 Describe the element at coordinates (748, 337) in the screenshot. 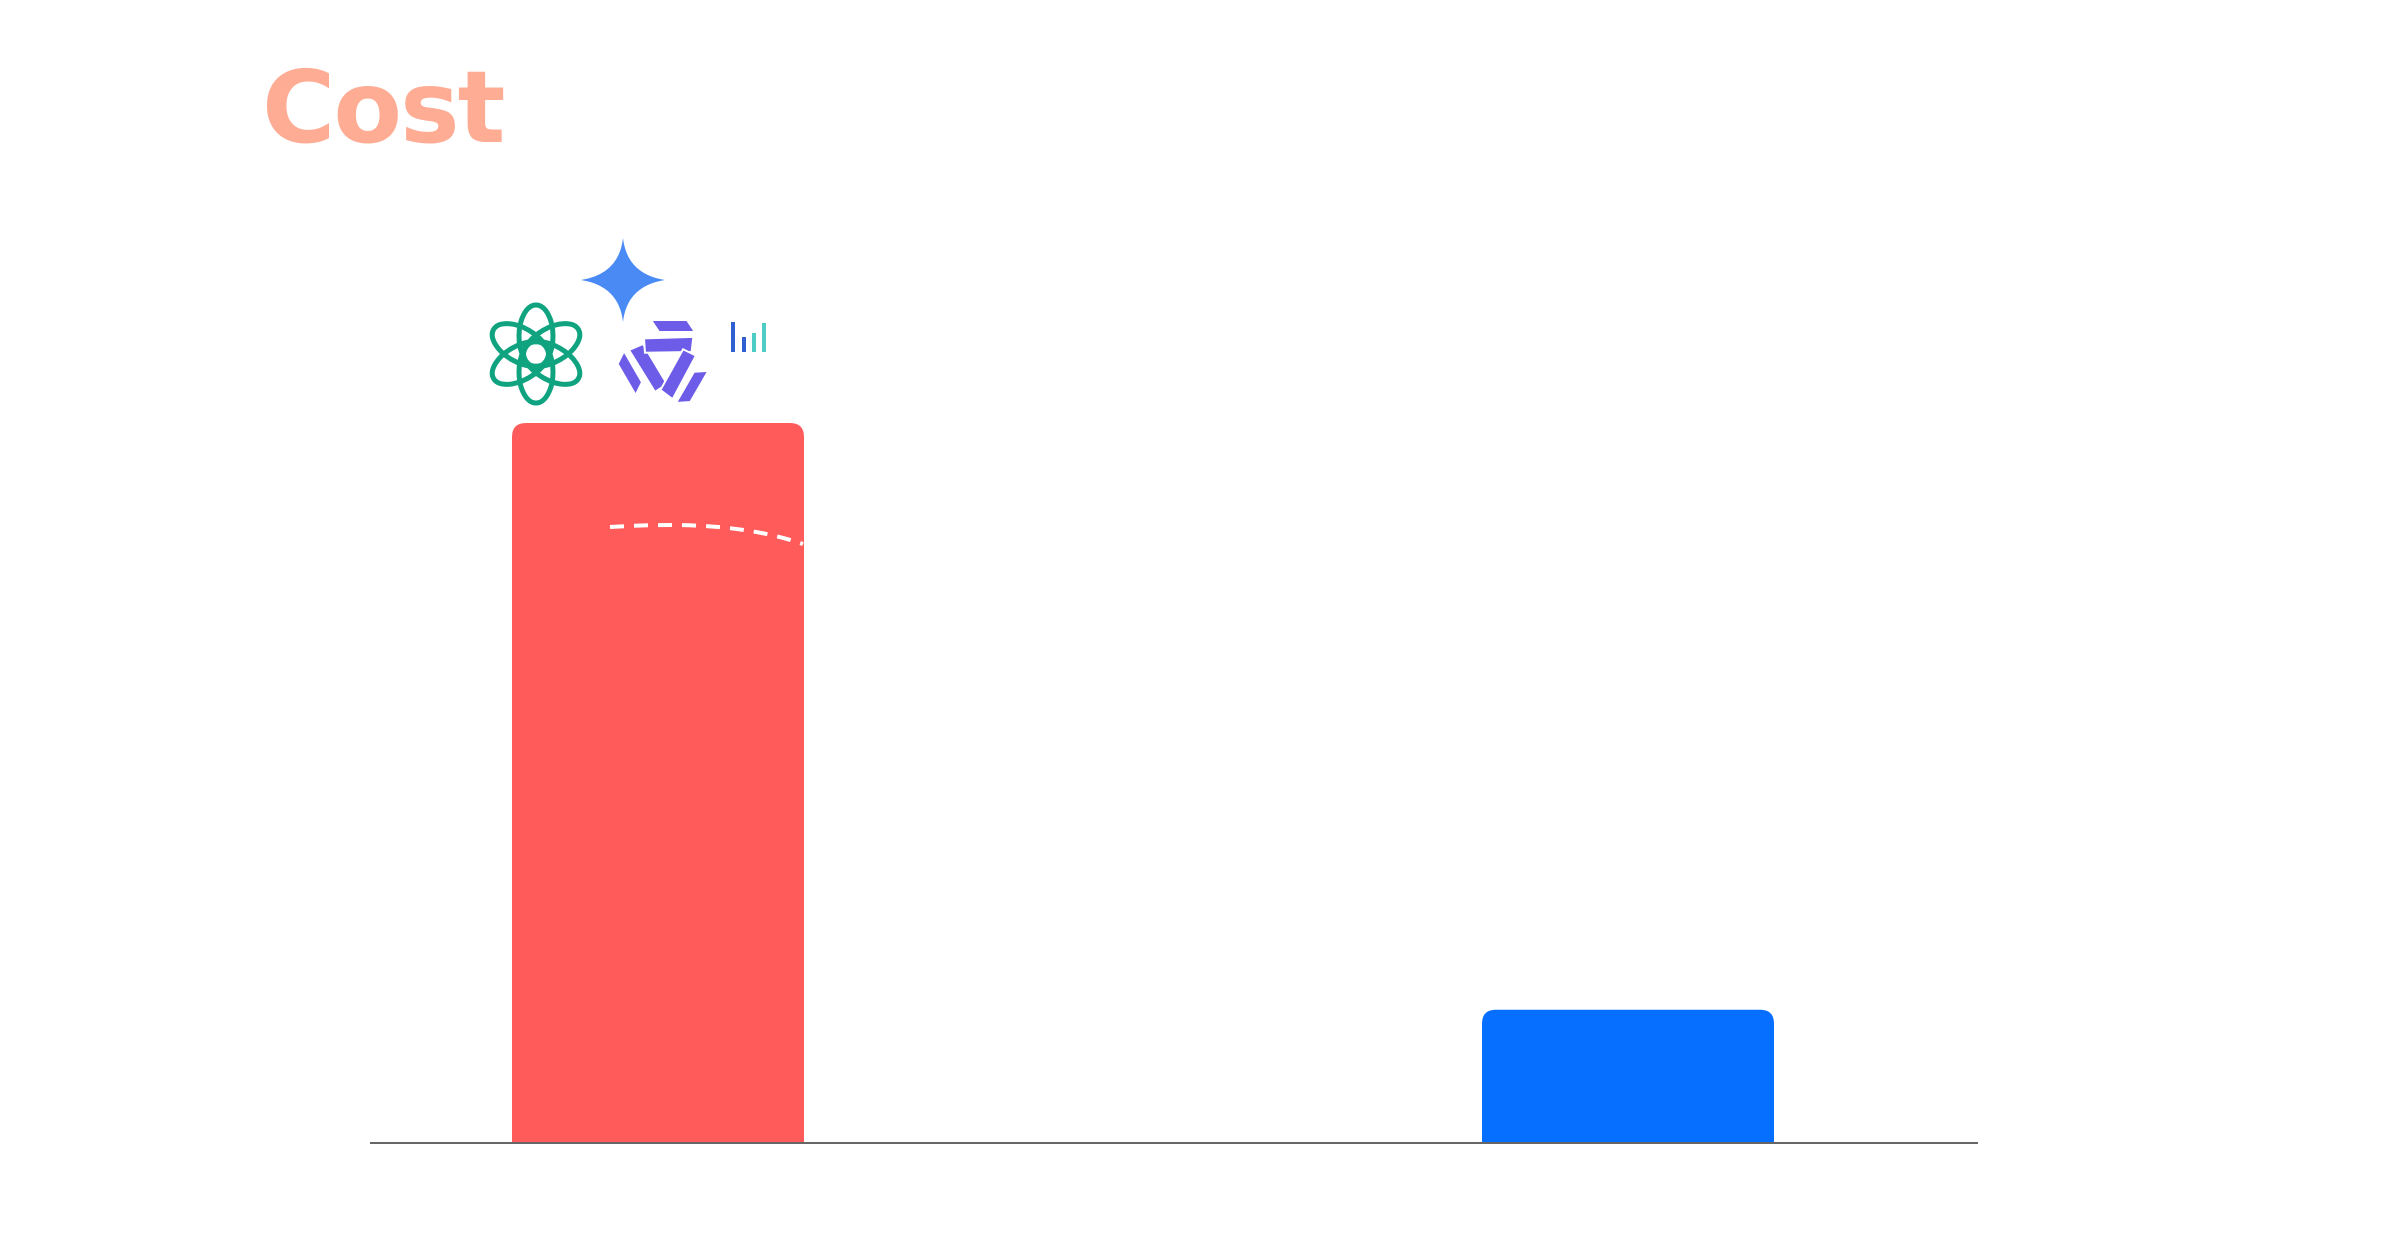

I see `bar-signal-logo-icon` at that location.